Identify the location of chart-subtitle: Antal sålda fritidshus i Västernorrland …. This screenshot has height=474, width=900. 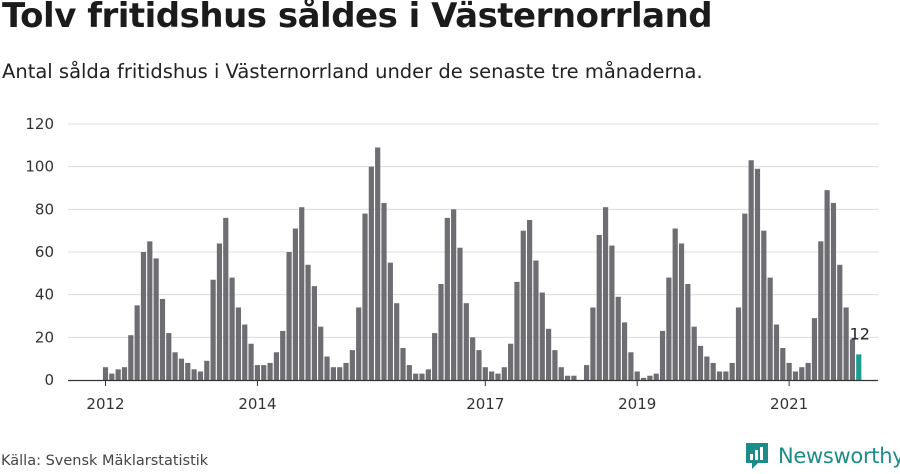
(352, 71).